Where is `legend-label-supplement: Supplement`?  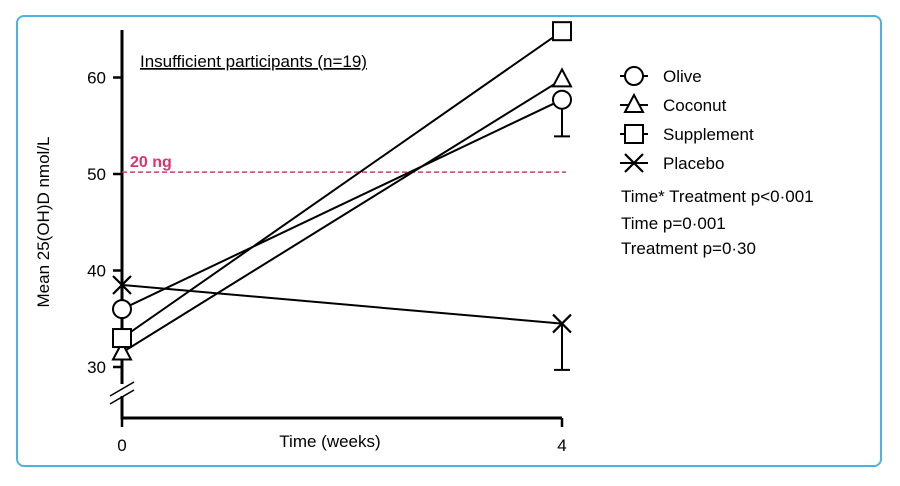 legend-label-supplement: Supplement is located at coordinates (708, 134).